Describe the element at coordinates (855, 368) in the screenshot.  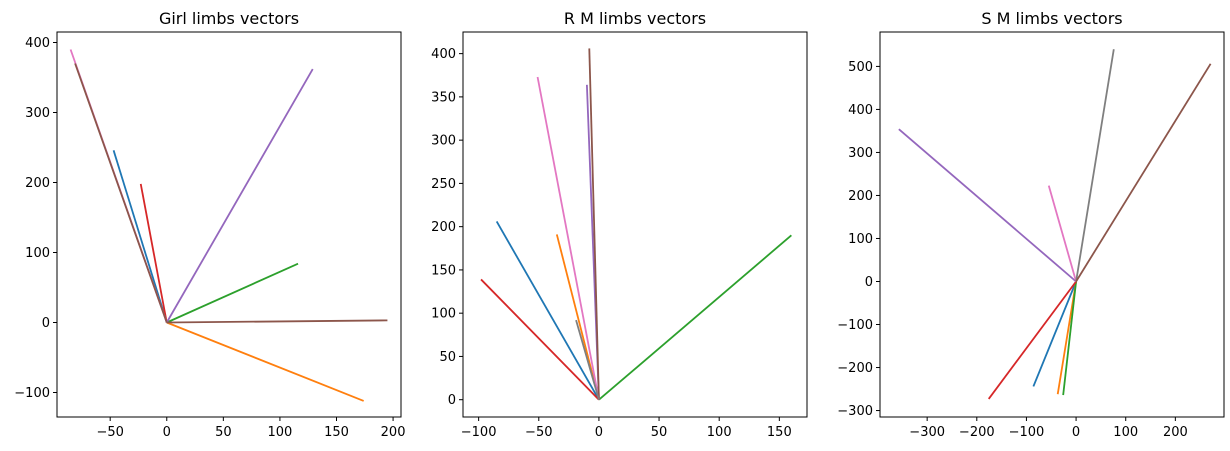
I see `y-tick-label: −200` at that location.